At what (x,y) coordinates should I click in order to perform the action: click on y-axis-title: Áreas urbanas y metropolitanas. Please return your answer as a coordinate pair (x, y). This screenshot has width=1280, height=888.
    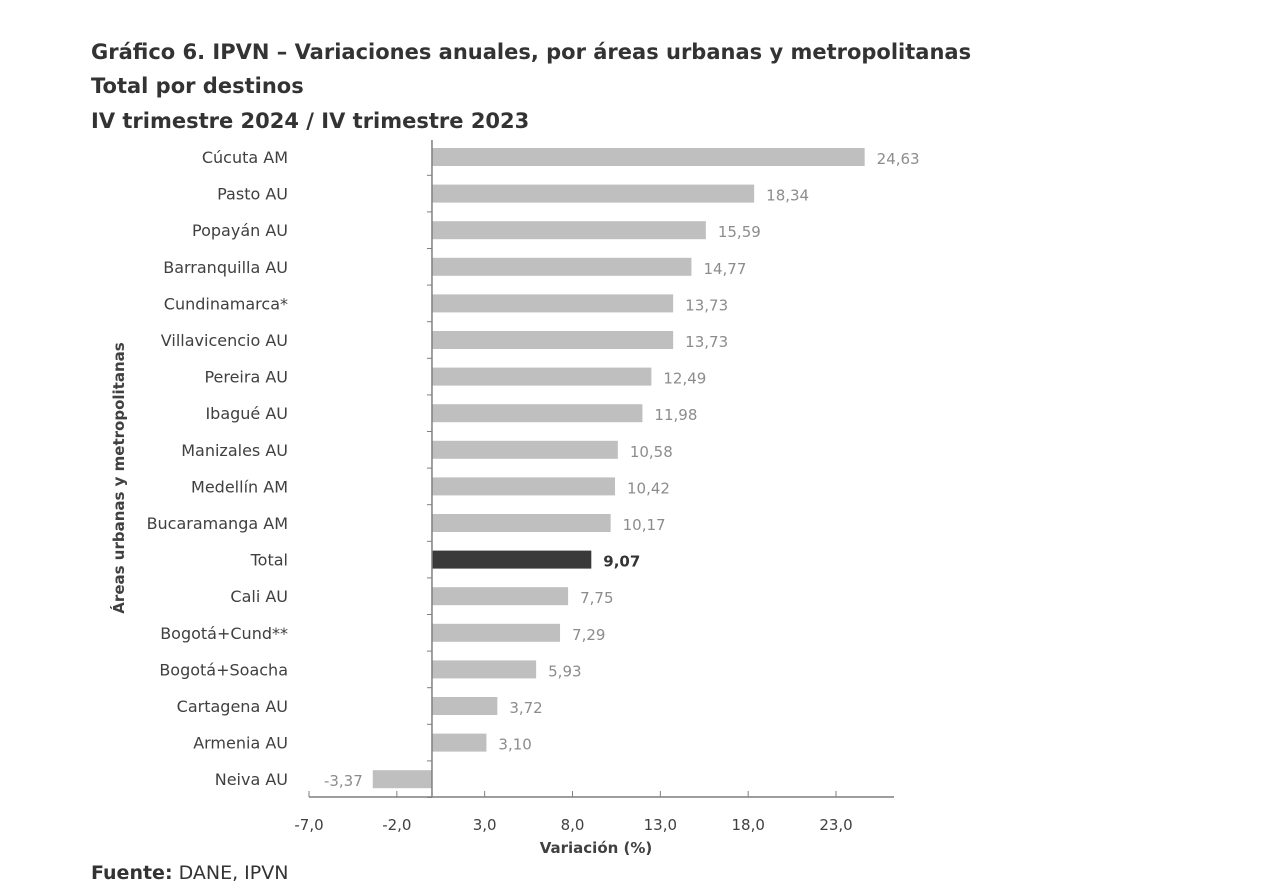
    Looking at the image, I should click on (118, 477).